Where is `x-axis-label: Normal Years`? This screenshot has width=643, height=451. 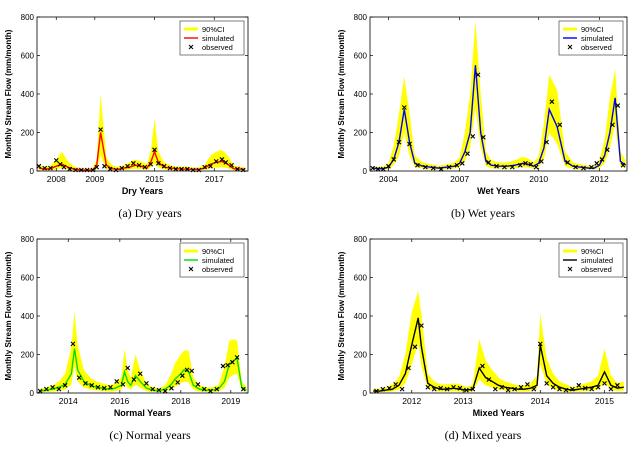
x-axis-label: Normal Years is located at coordinates (142, 413).